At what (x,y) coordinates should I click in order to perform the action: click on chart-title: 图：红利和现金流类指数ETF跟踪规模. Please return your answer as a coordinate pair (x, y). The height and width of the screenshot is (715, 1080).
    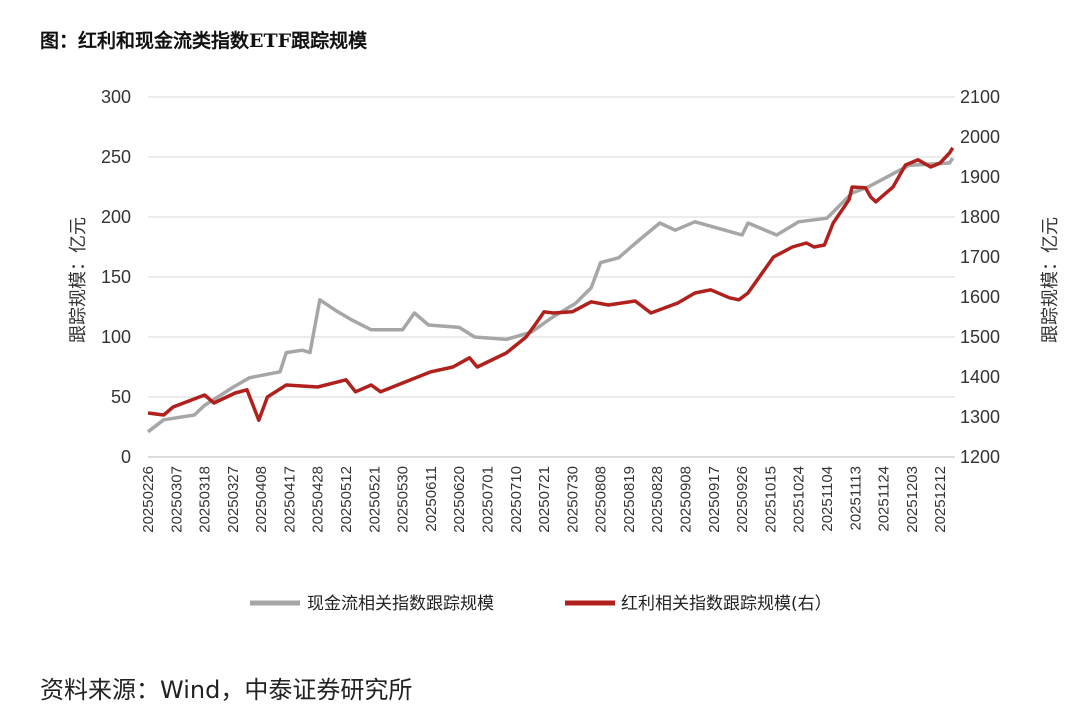
    Looking at the image, I should click on (204, 41).